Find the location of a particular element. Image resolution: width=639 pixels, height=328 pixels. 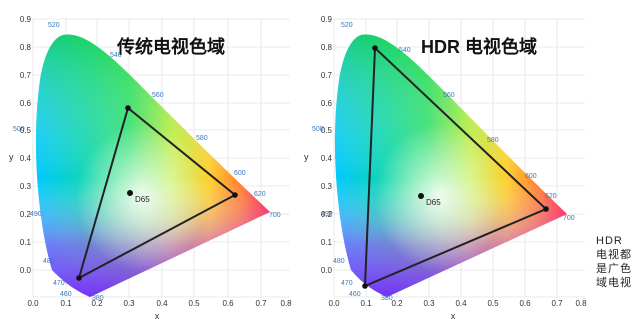

right-y-tick-labels: 0.9 0.8 0.7 0.6 0.5 0.4 0.3 0.2 0.1 0.0 is located at coordinates (327, 145).